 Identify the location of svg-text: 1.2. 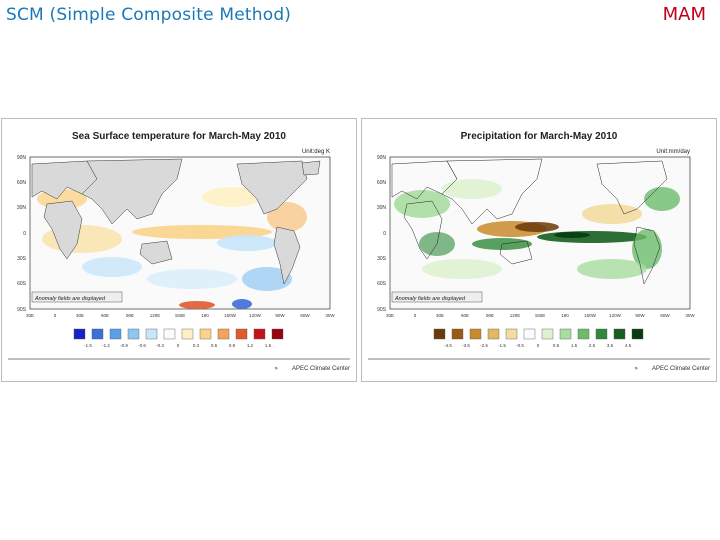
(250, 345).